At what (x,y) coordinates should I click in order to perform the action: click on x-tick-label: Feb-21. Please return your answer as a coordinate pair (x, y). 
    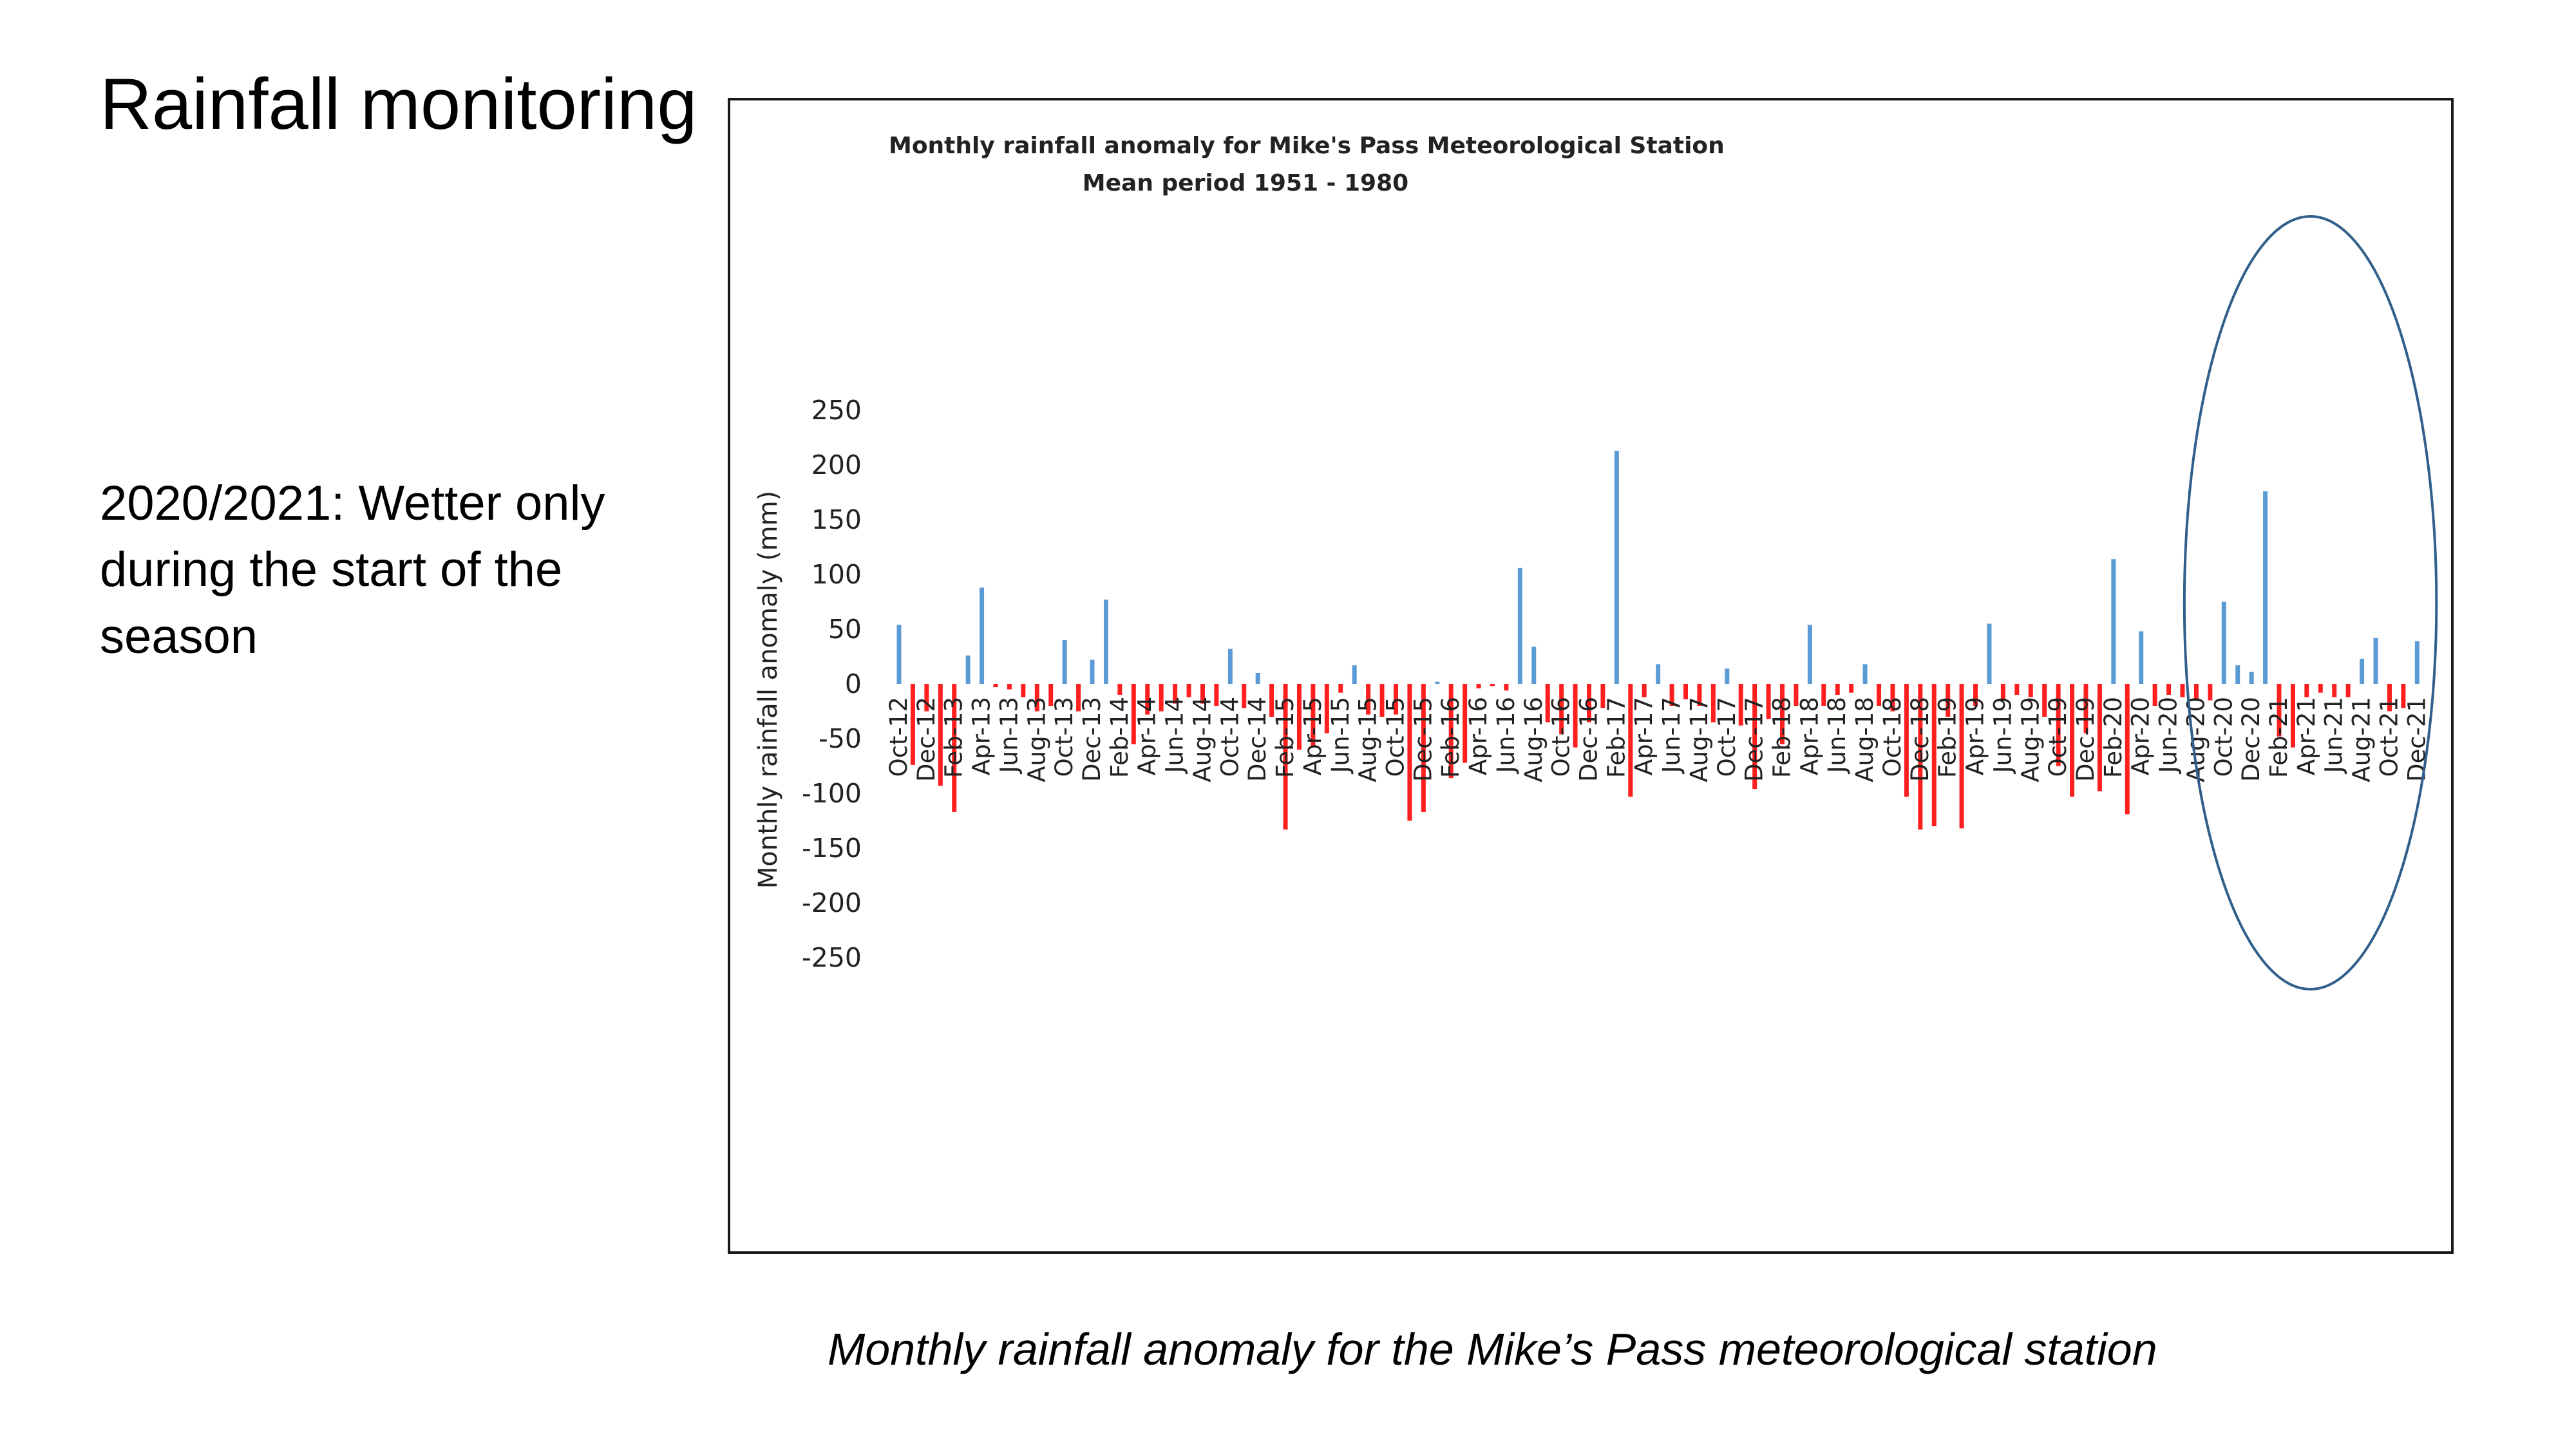
    Looking at the image, I should click on (2279, 738).